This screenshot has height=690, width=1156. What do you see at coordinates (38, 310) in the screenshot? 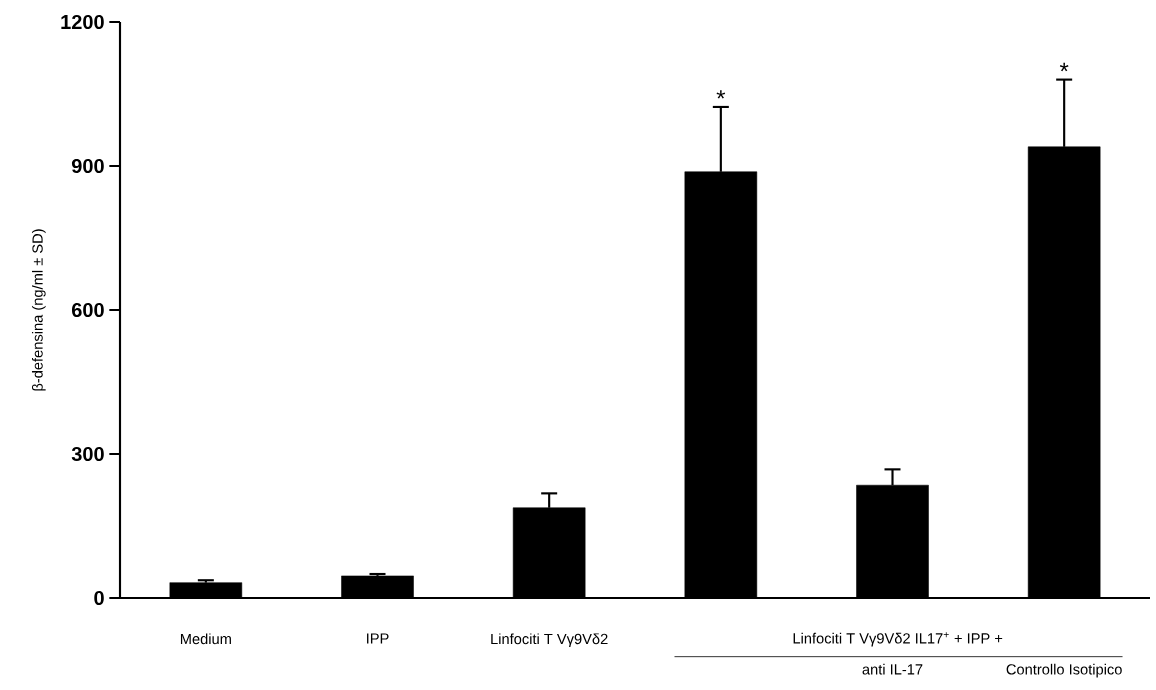
I see `y-axis-title: β-defensina (ng/ml ± SD)` at bounding box center [38, 310].